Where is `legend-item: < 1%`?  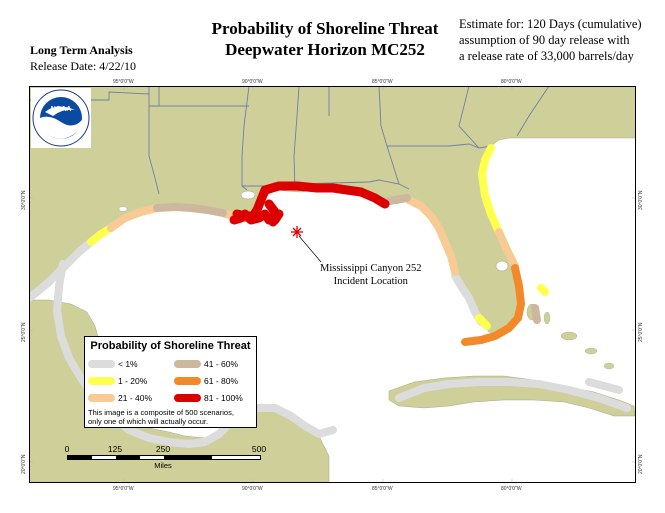 legend-item: < 1% is located at coordinates (113, 364).